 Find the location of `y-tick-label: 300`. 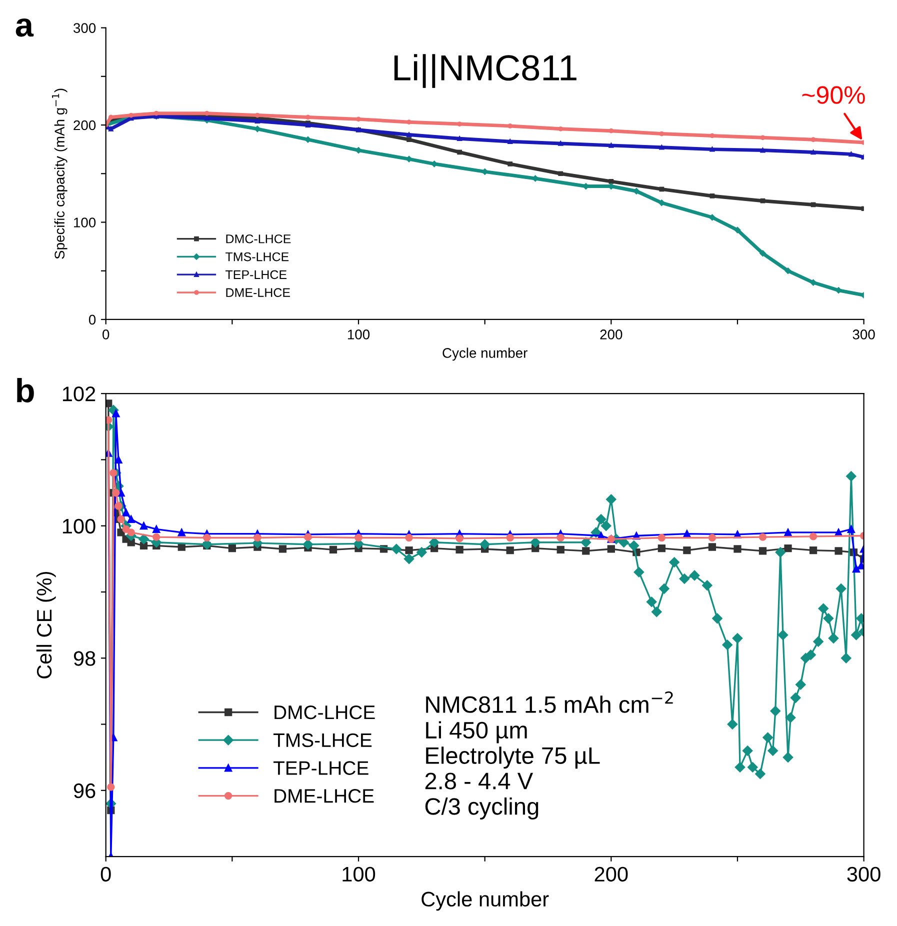

y-tick-label: 300 is located at coordinates (84, 28).